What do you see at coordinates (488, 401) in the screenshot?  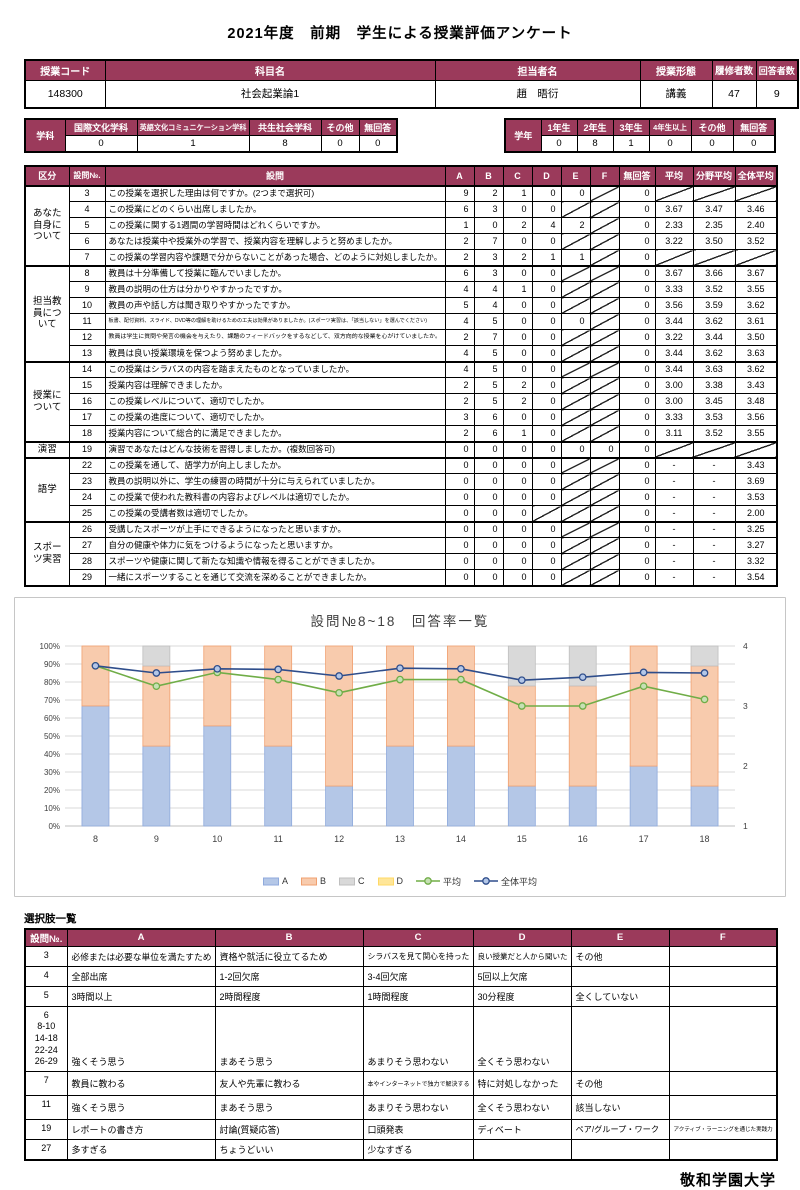 I see `value-cell: 5` at bounding box center [488, 401].